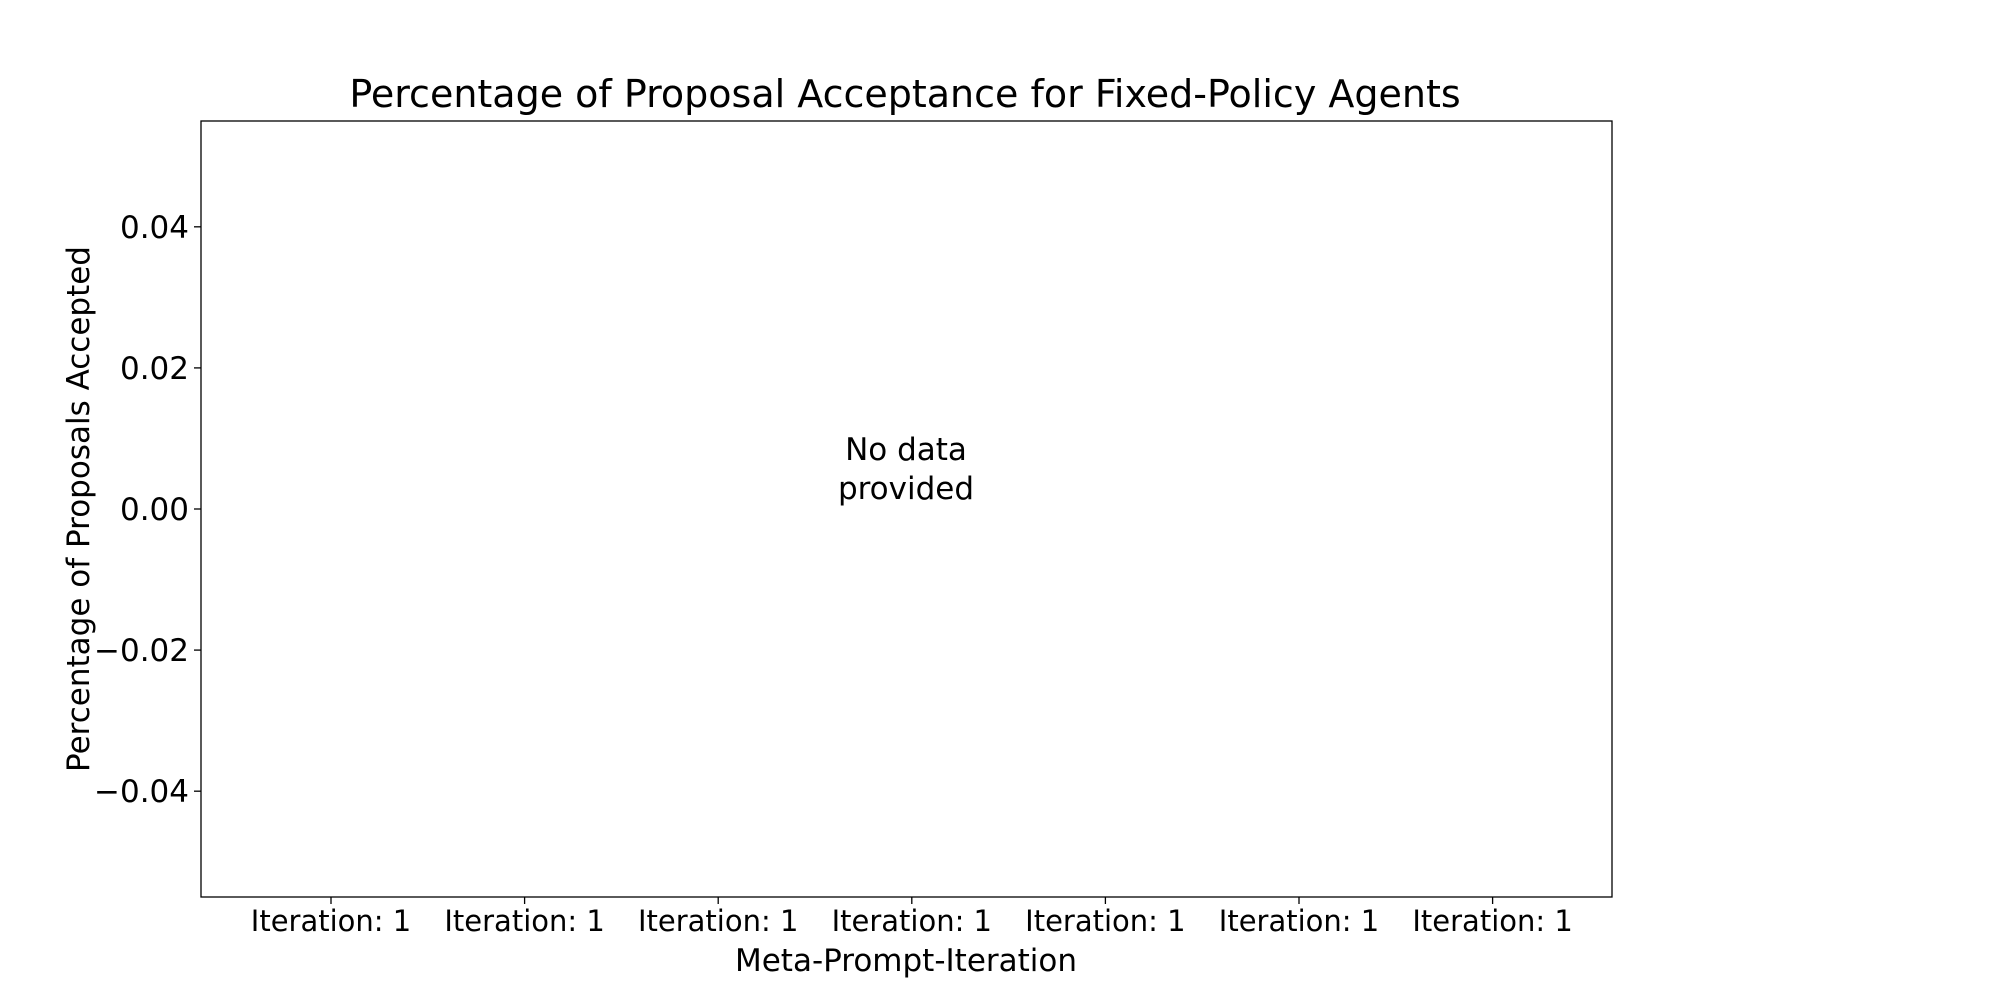  Describe the element at coordinates (141, 792) in the screenshot. I see `y-tick-label: −0.04` at that location.